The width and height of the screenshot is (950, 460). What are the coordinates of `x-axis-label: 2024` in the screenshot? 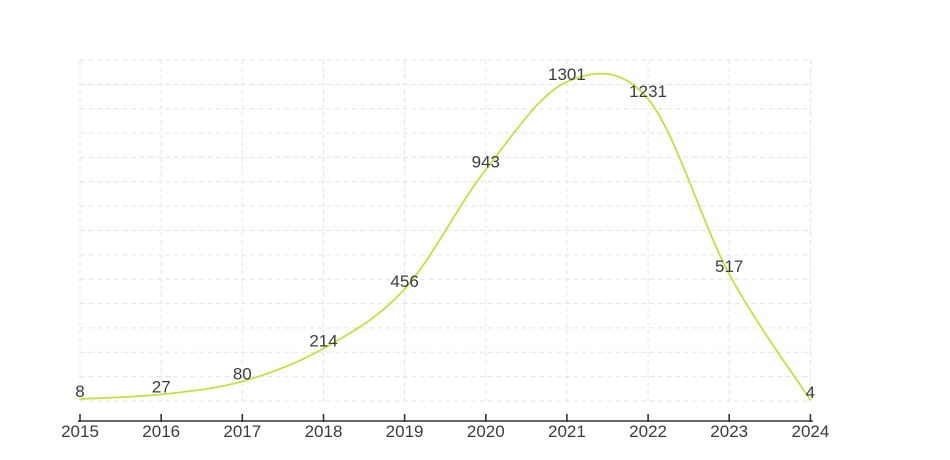 It's located at (810, 431).